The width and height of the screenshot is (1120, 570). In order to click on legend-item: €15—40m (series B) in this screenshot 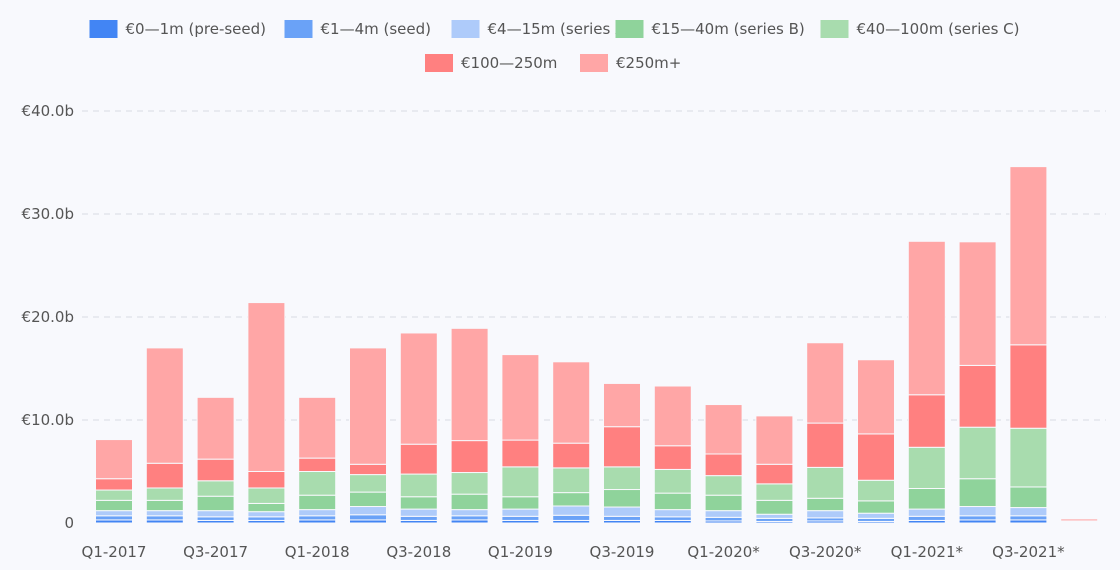, I will do `click(710, 29)`.